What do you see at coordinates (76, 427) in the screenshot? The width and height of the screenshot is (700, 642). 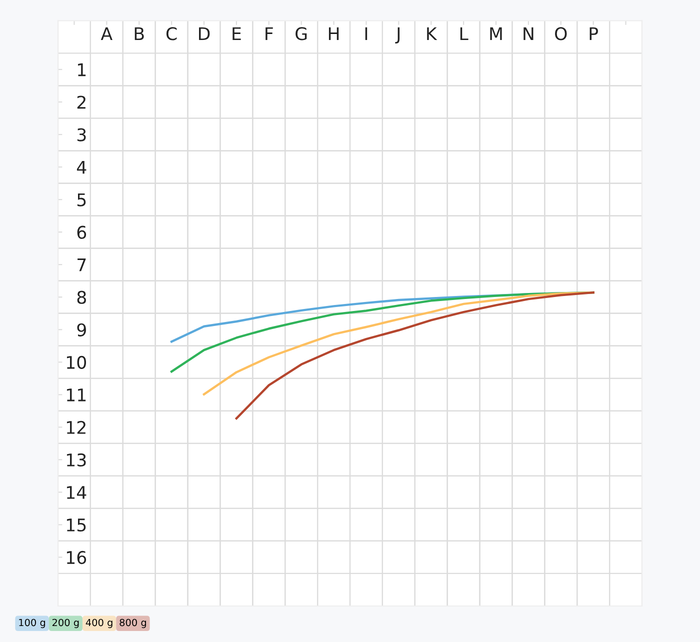 I see `y-tick-label: 12` at bounding box center [76, 427].